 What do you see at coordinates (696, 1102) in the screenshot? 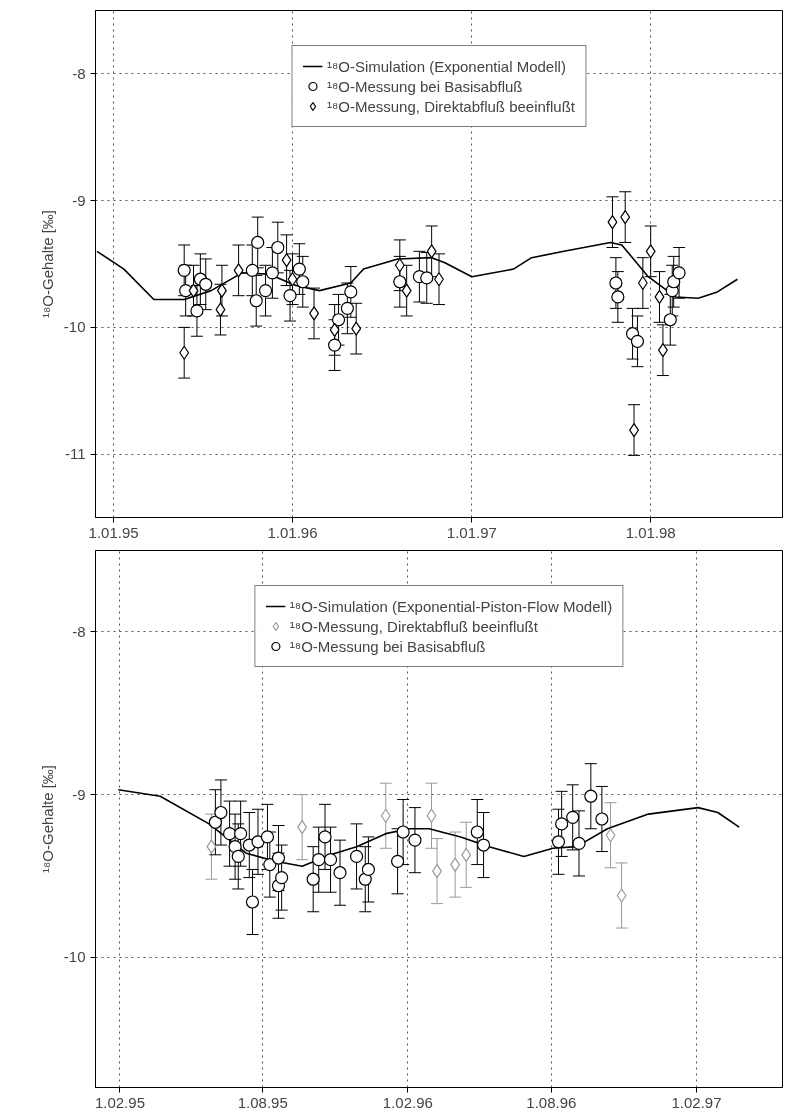
I see `x-tick-label: 1.02.97` at bounding box center [696, 1102].